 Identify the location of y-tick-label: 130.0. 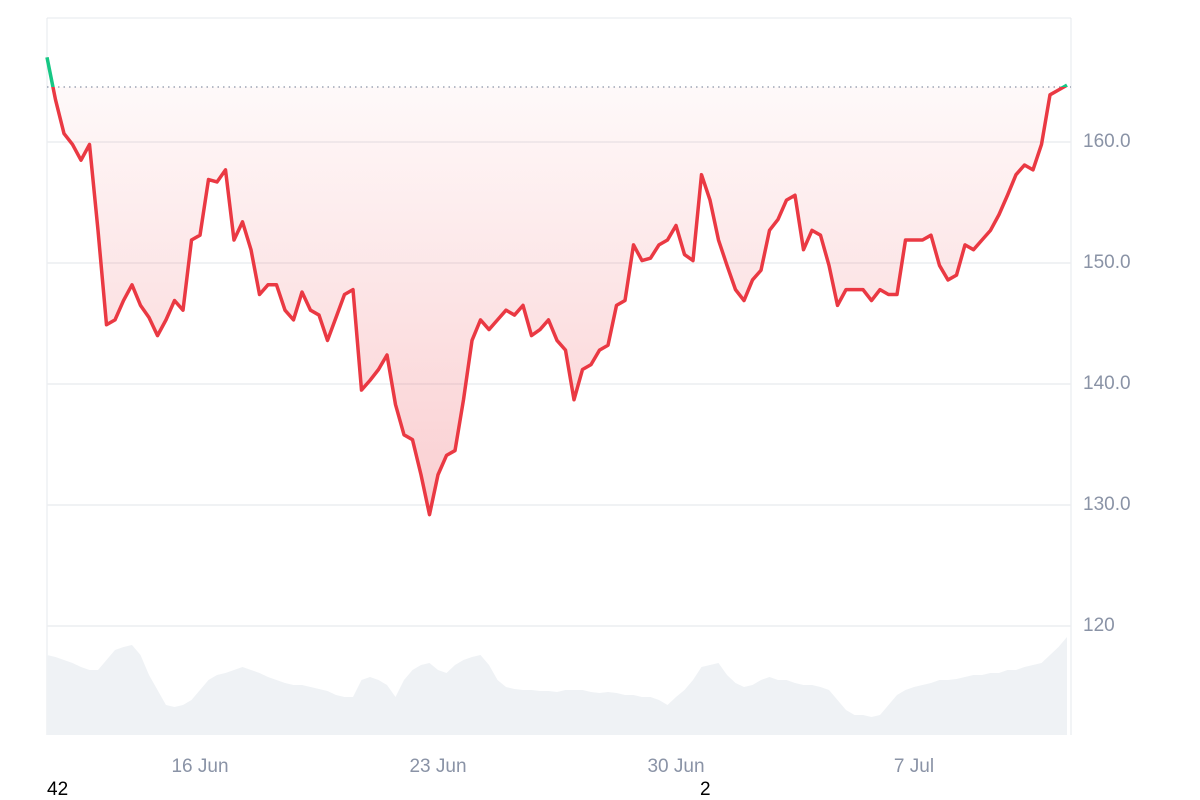
(1107, 504).